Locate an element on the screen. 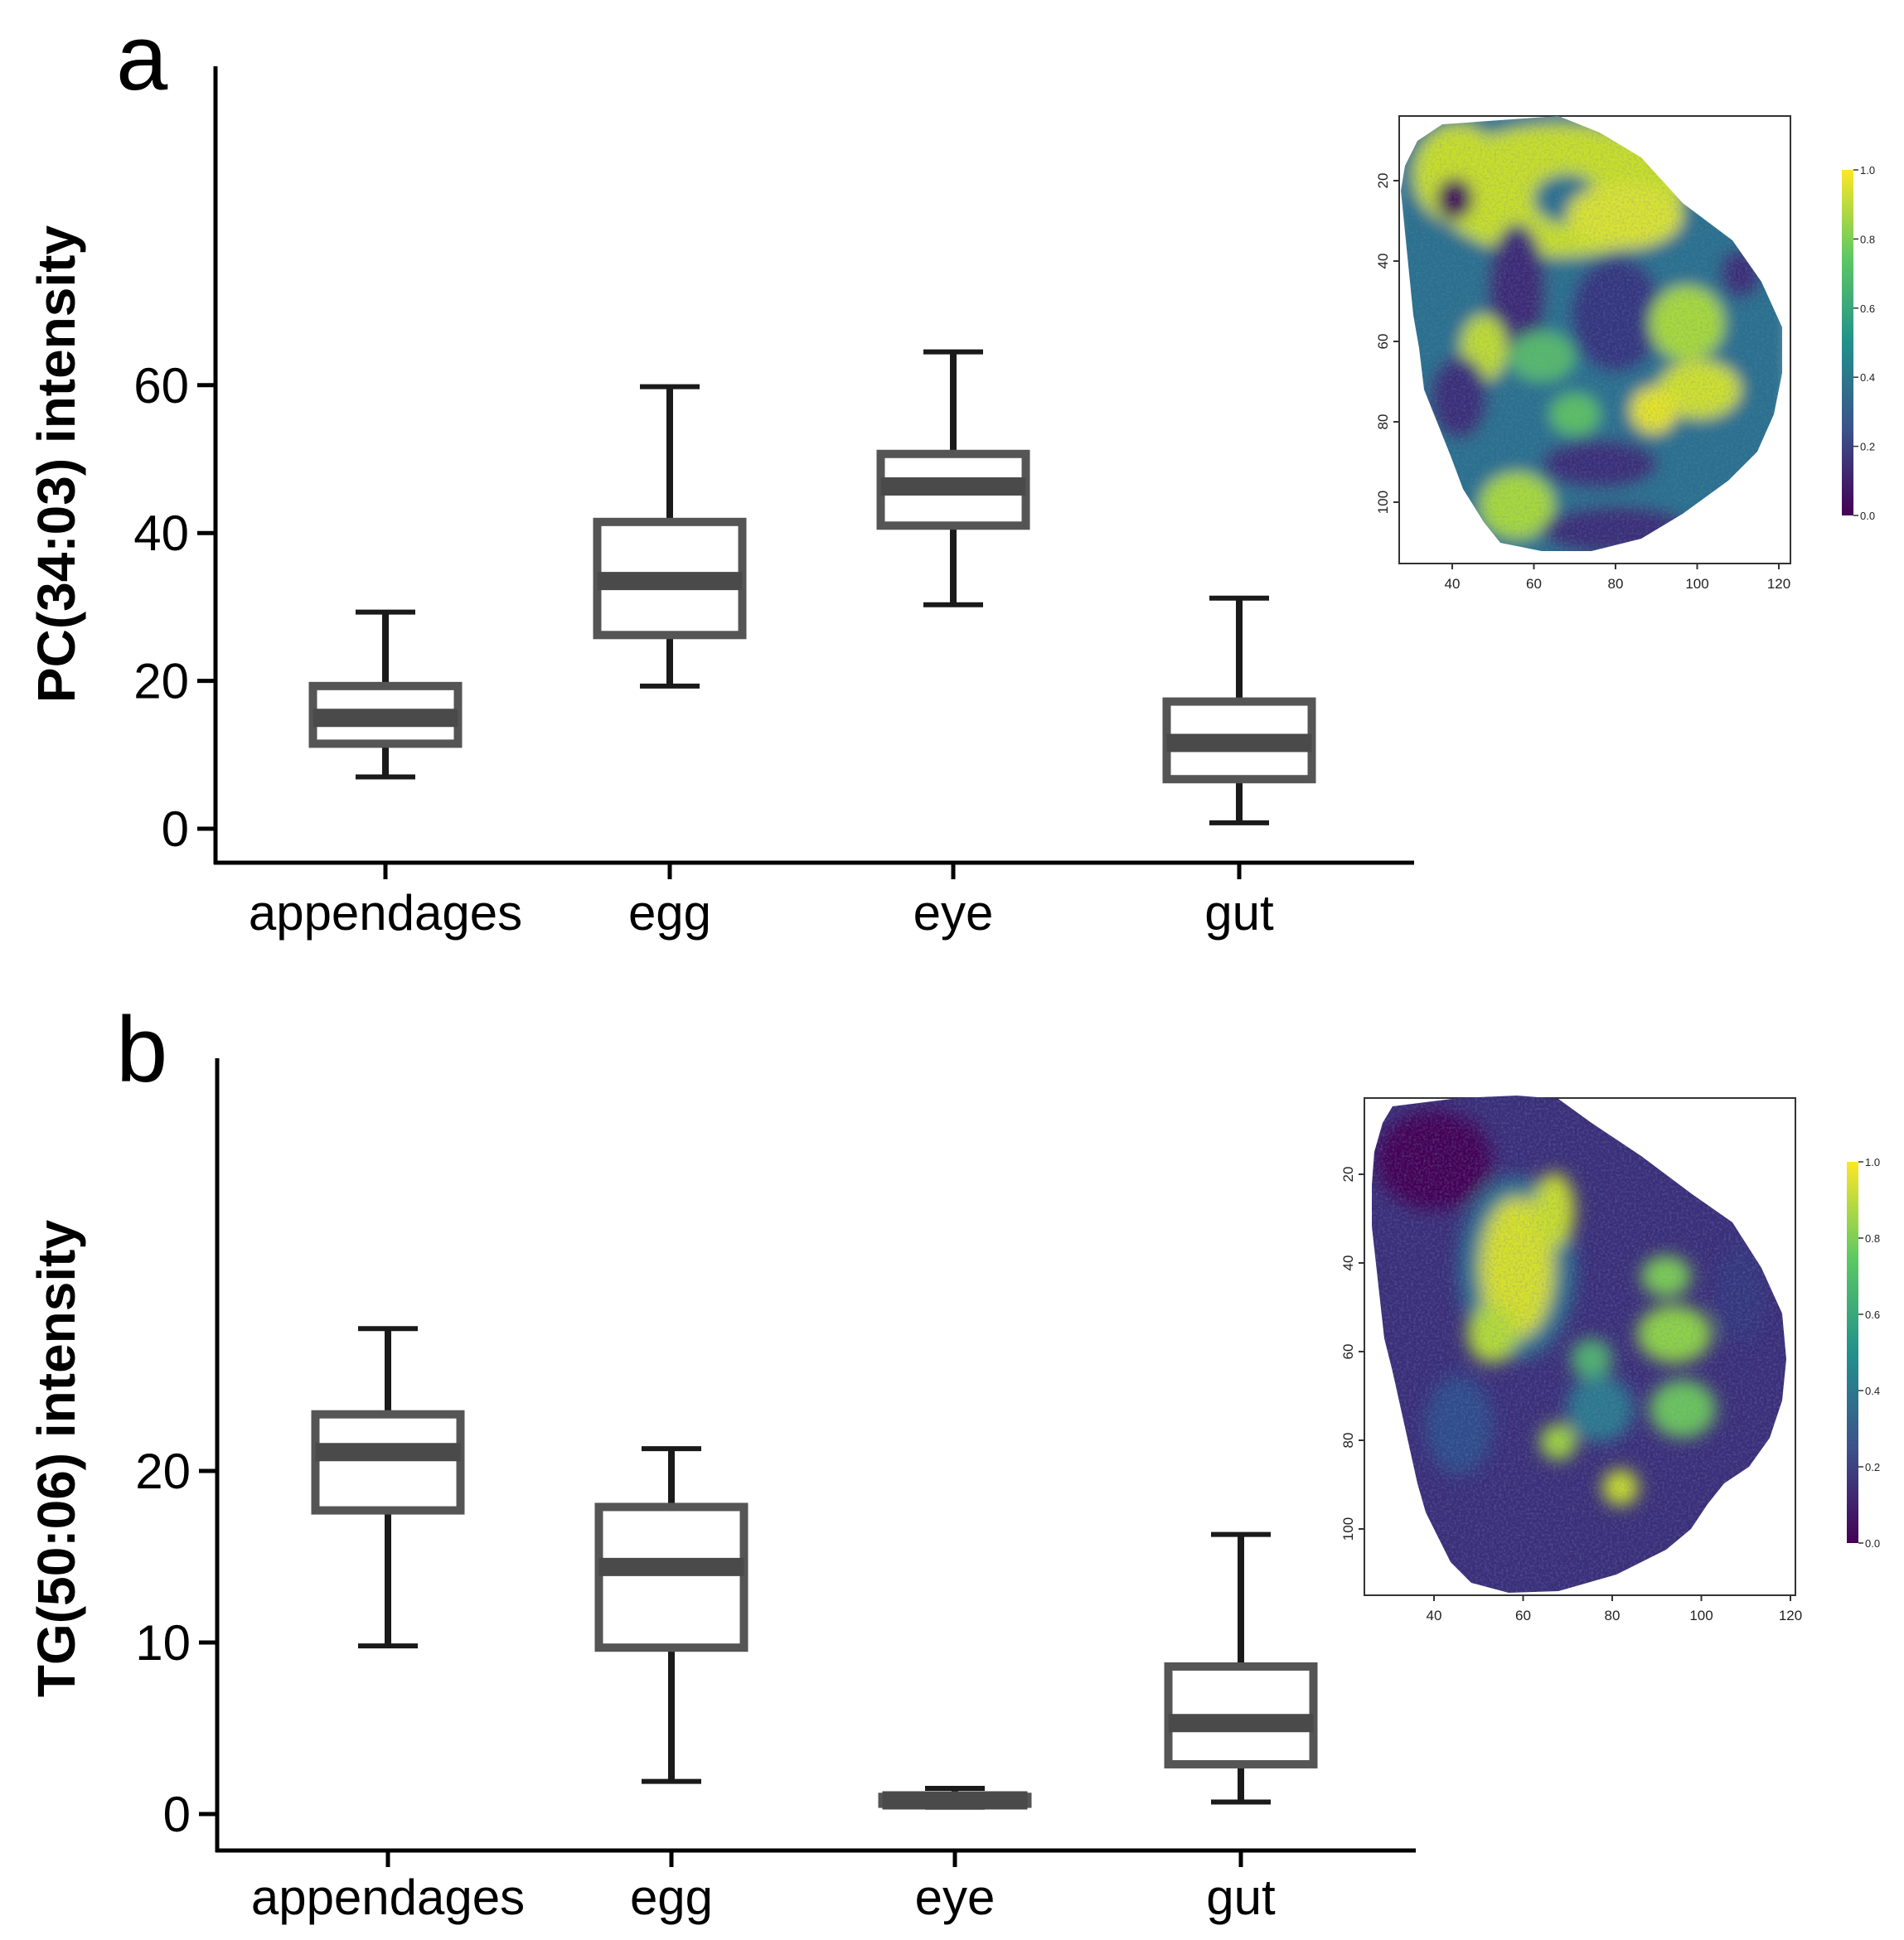  y-tick-label: 10 is located at coordinates (163, 1643).